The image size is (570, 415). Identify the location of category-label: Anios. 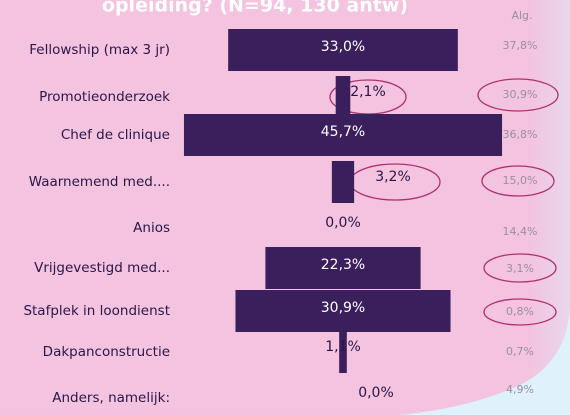
(151, 228).